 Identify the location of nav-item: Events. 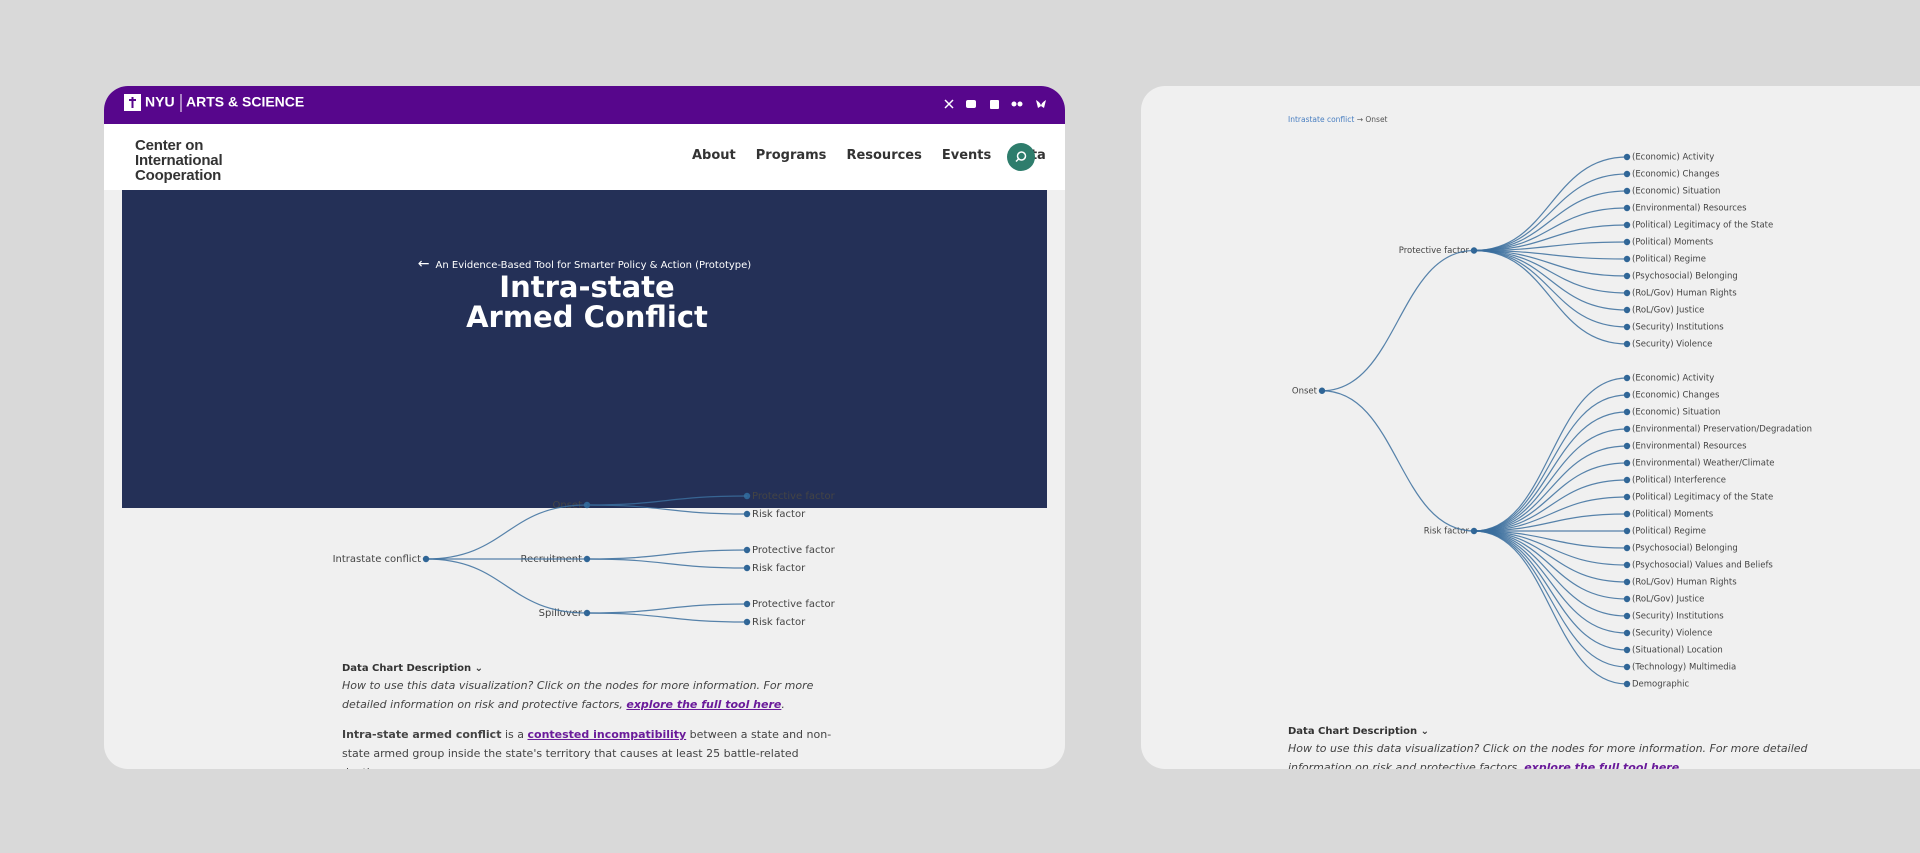
(966, 155).